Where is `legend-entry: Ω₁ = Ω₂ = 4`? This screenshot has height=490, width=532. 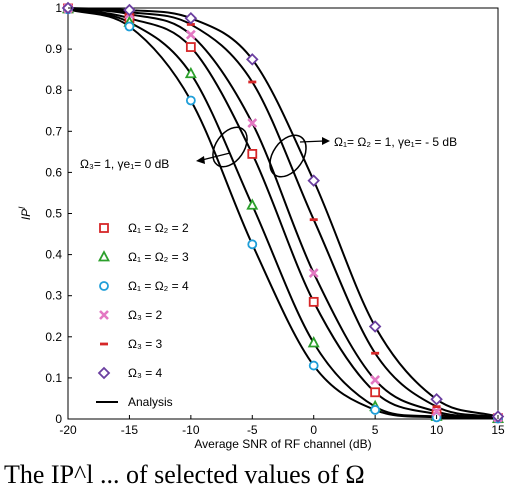
legend-entry: Ω₁ = Ω₂ = 4 is located at coordinates (158, 286).